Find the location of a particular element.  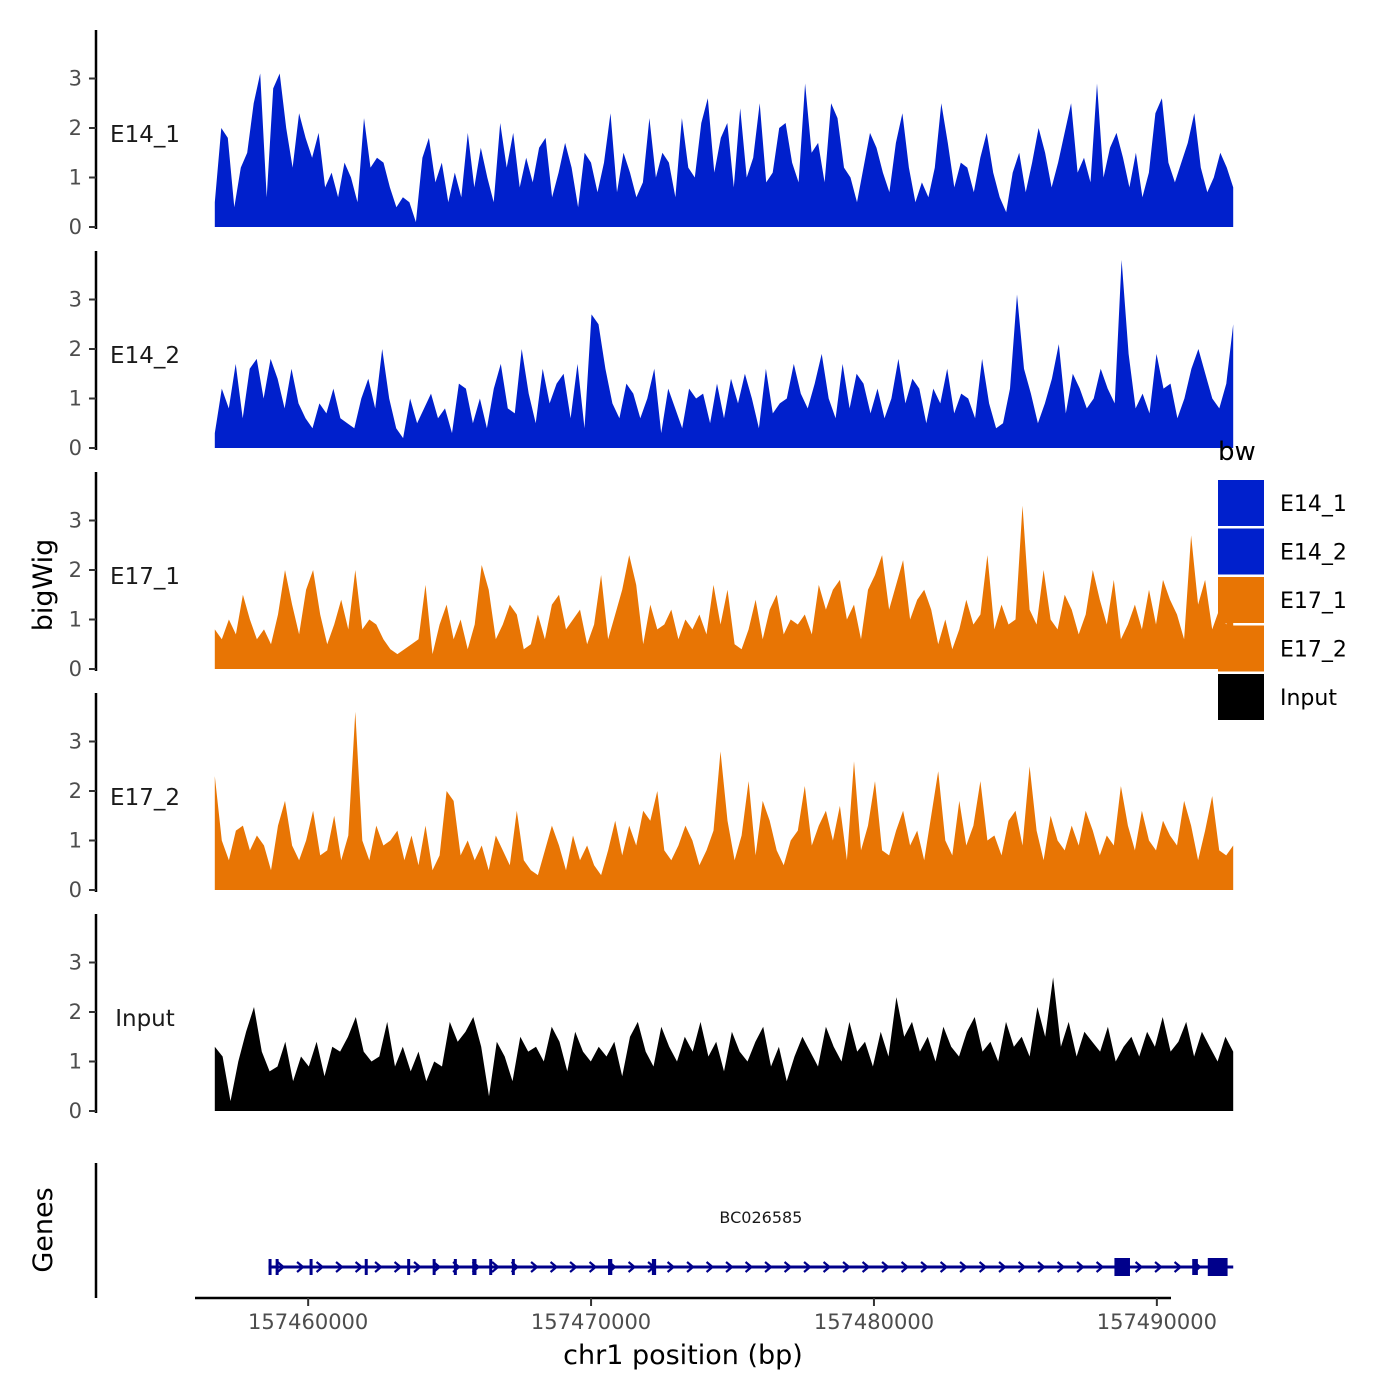

track-panel-E14_2: 0 1 2 3 E14_2 is located at coordinates (651, 355).